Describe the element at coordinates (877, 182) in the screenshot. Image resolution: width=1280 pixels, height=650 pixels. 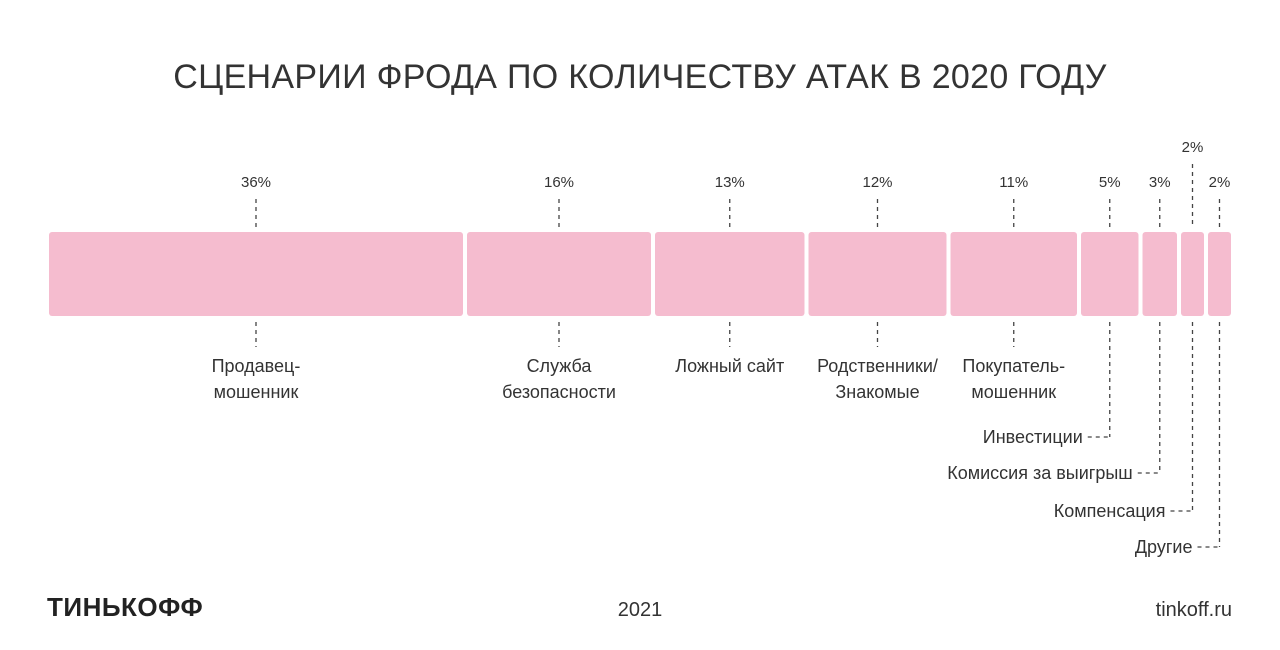
I see `value-label: 12%` at that location.